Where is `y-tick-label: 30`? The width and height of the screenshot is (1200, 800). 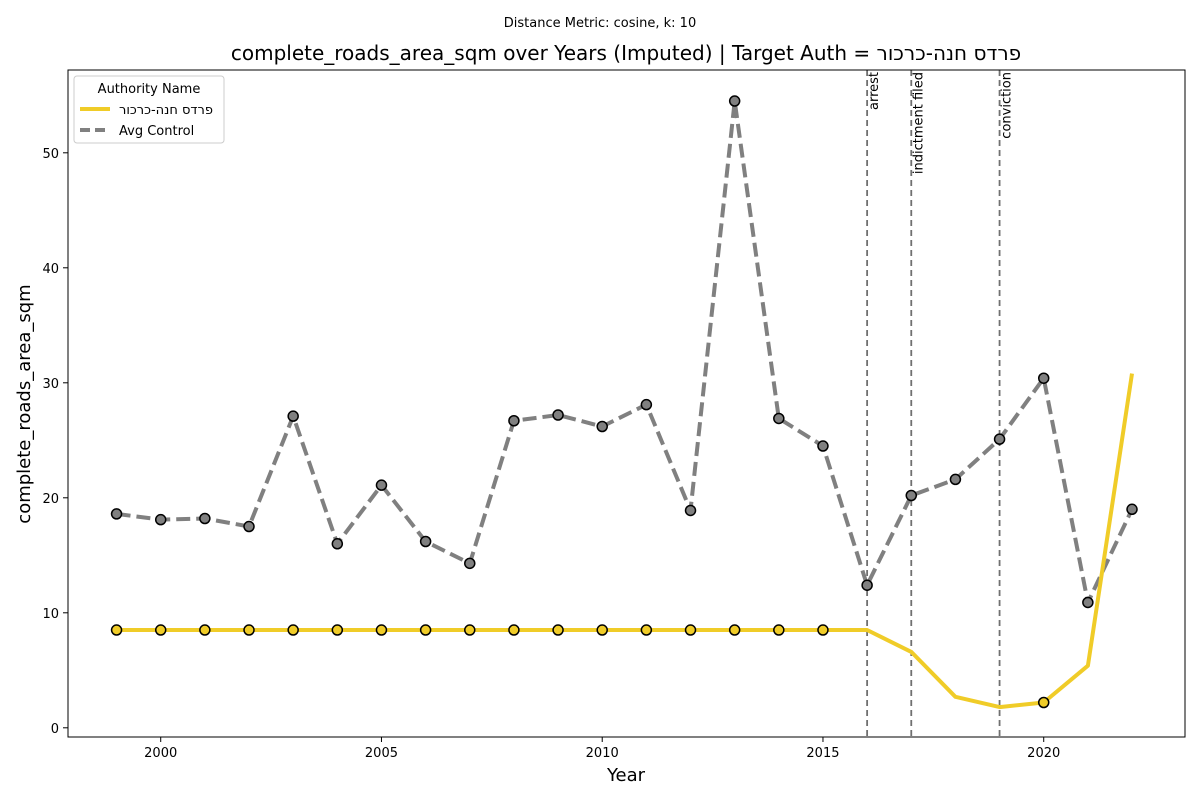 y-tick-label: 30 is located at coordinates (50, 384).